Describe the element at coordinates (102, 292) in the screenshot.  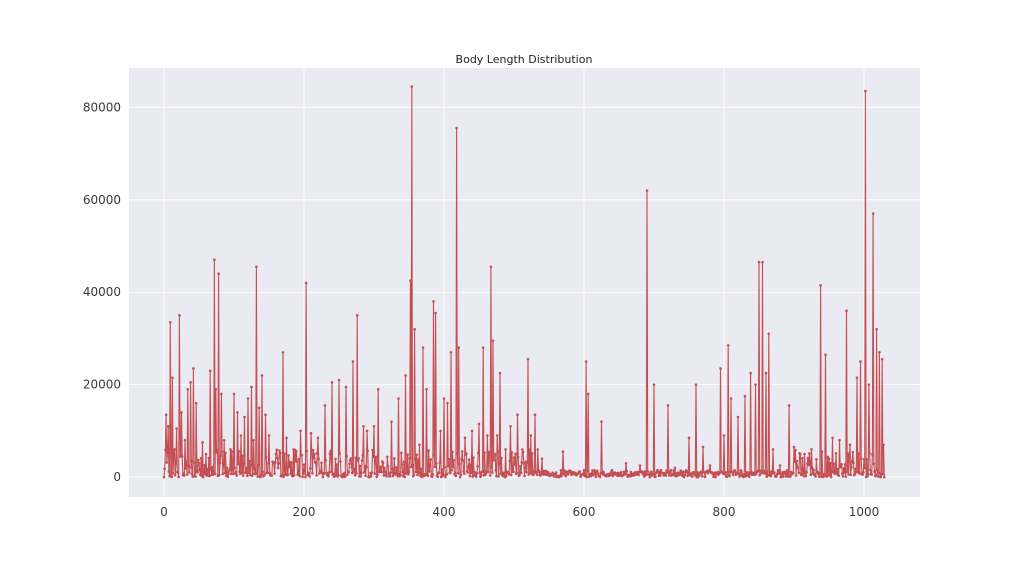
I see `y-tick-label: 40000` at that location.